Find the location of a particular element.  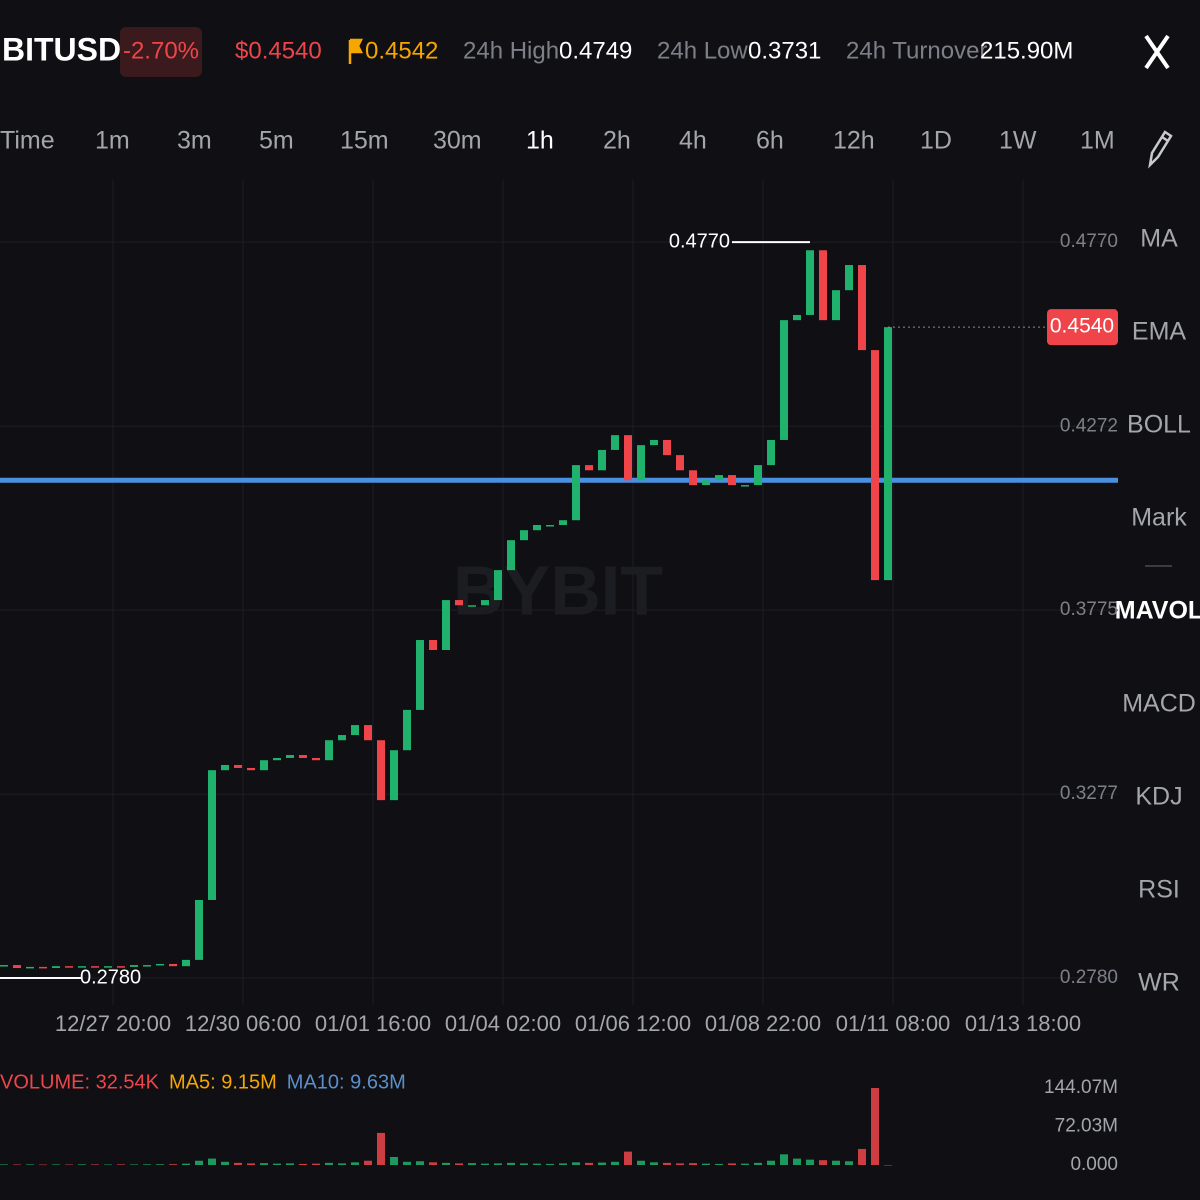

timeframe: 1M is located at coordinates (1097, 141).